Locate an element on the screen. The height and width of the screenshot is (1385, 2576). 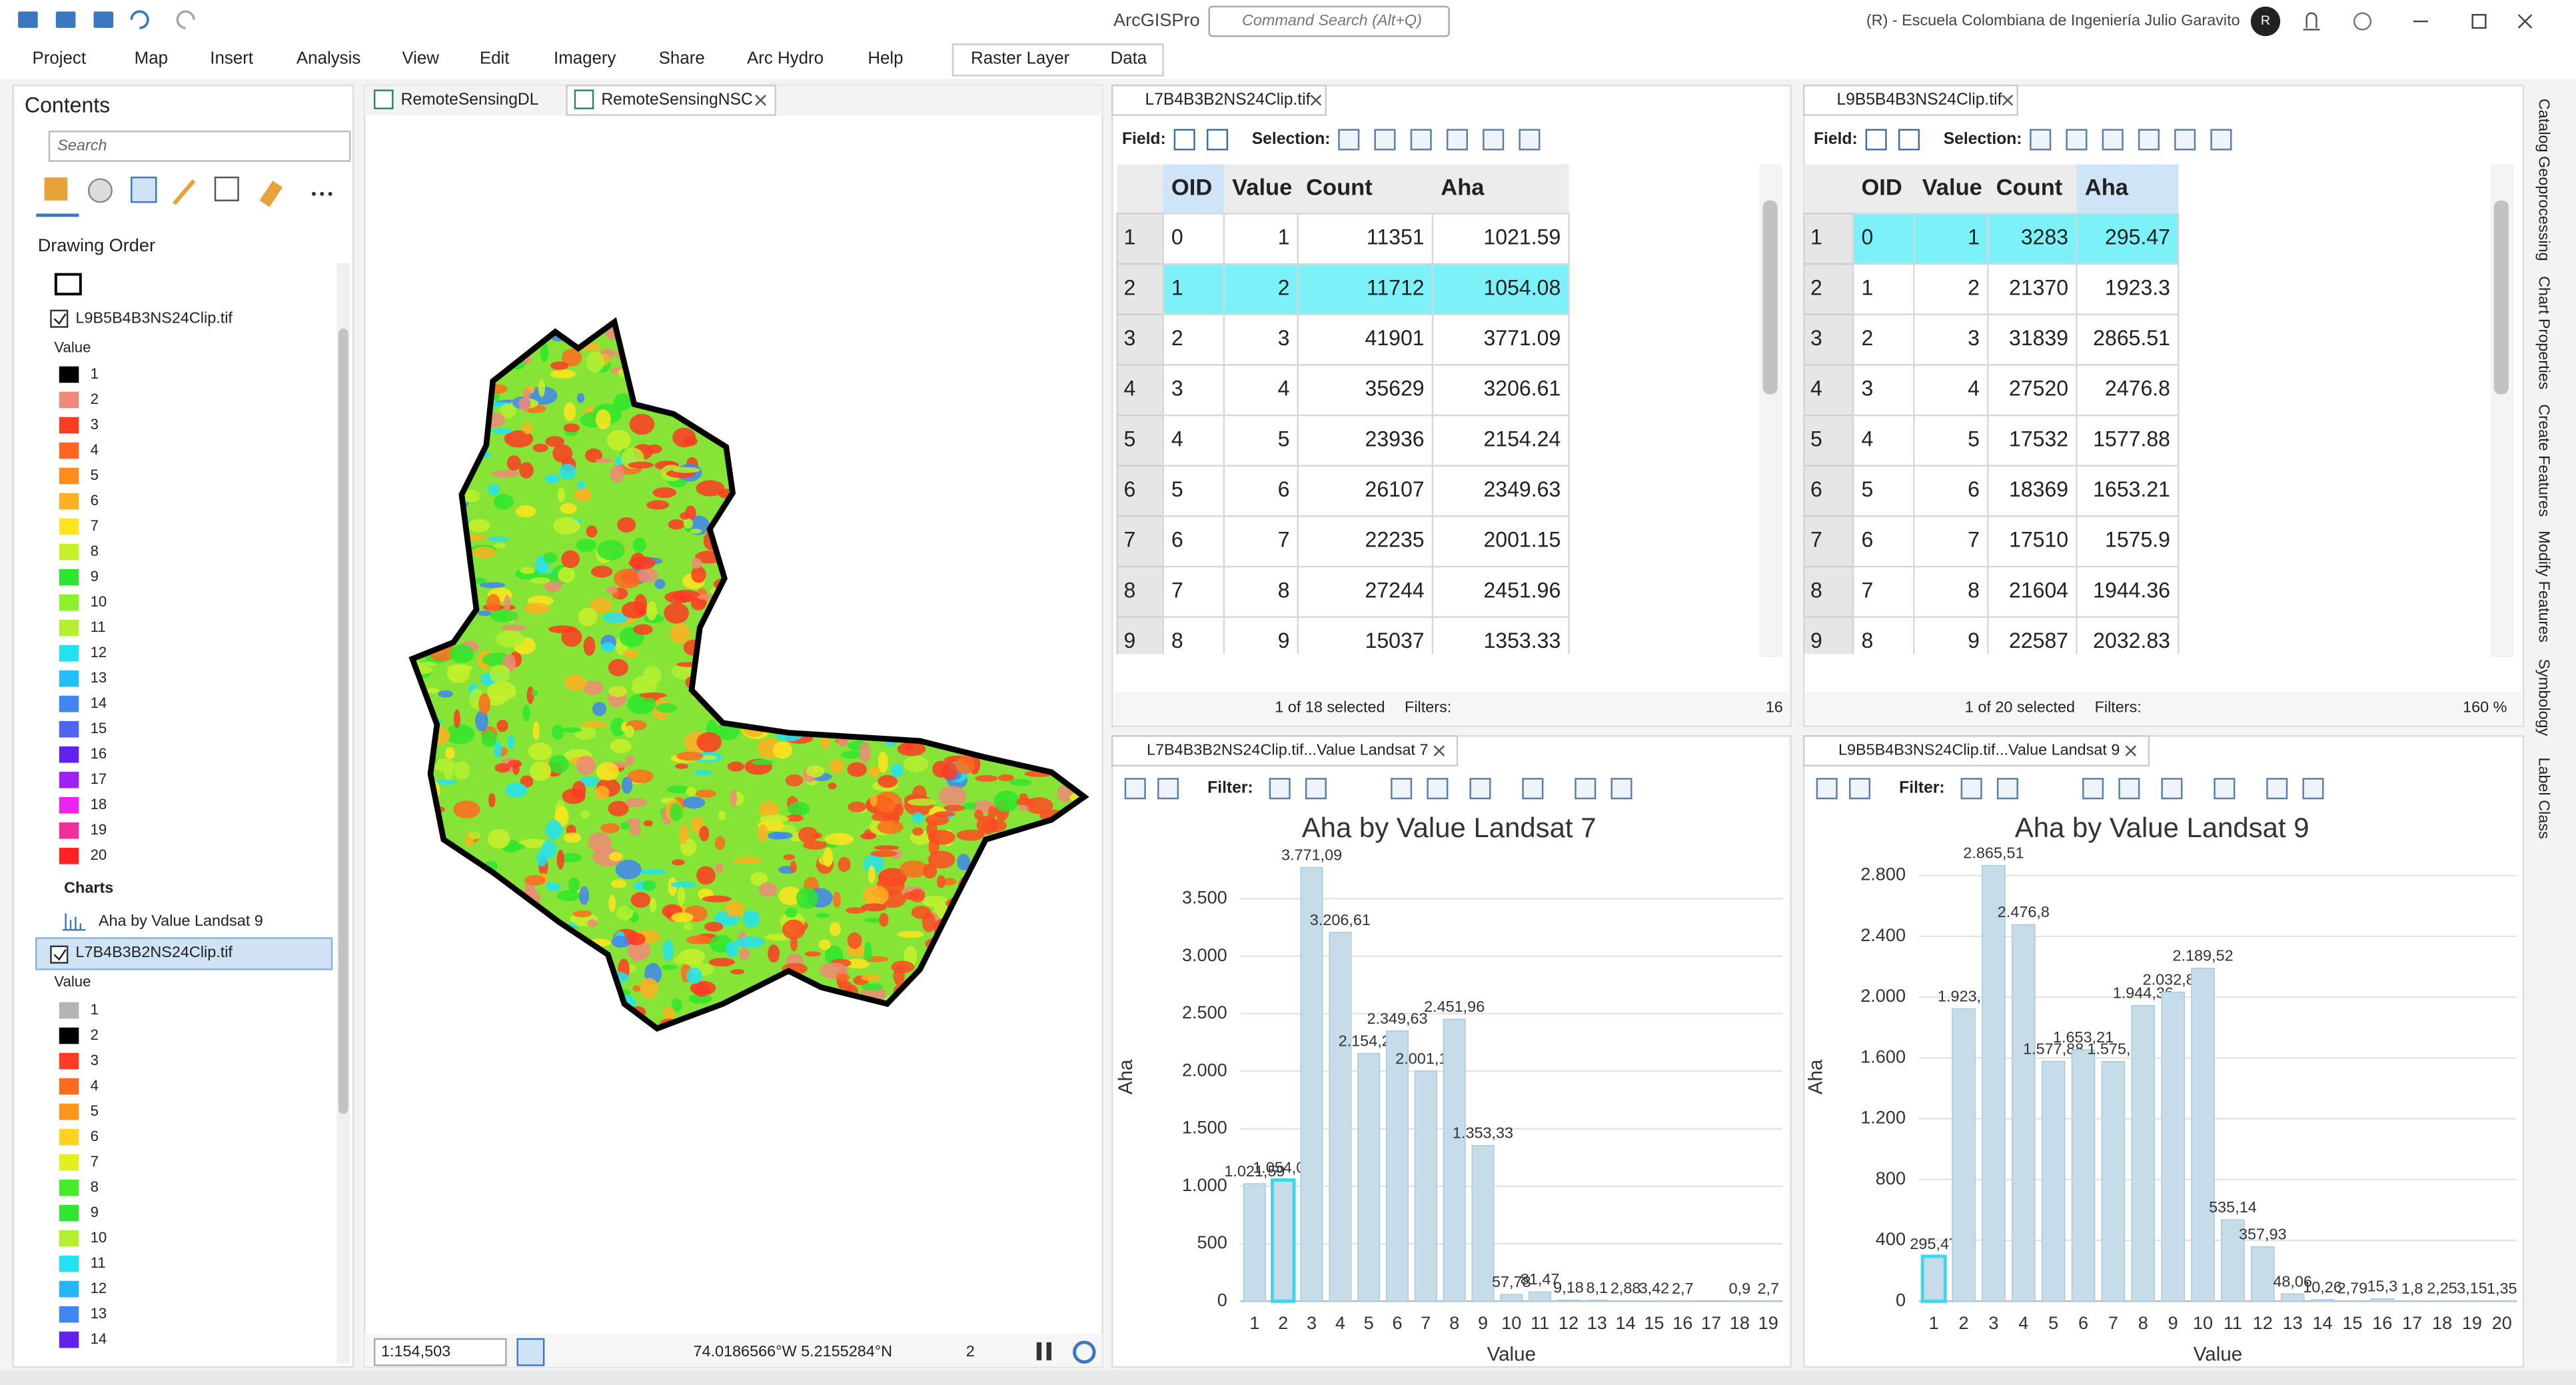
table-tab-title: L9B5B4B3NS24Clip.tif is located at coordinates (1919, 100).